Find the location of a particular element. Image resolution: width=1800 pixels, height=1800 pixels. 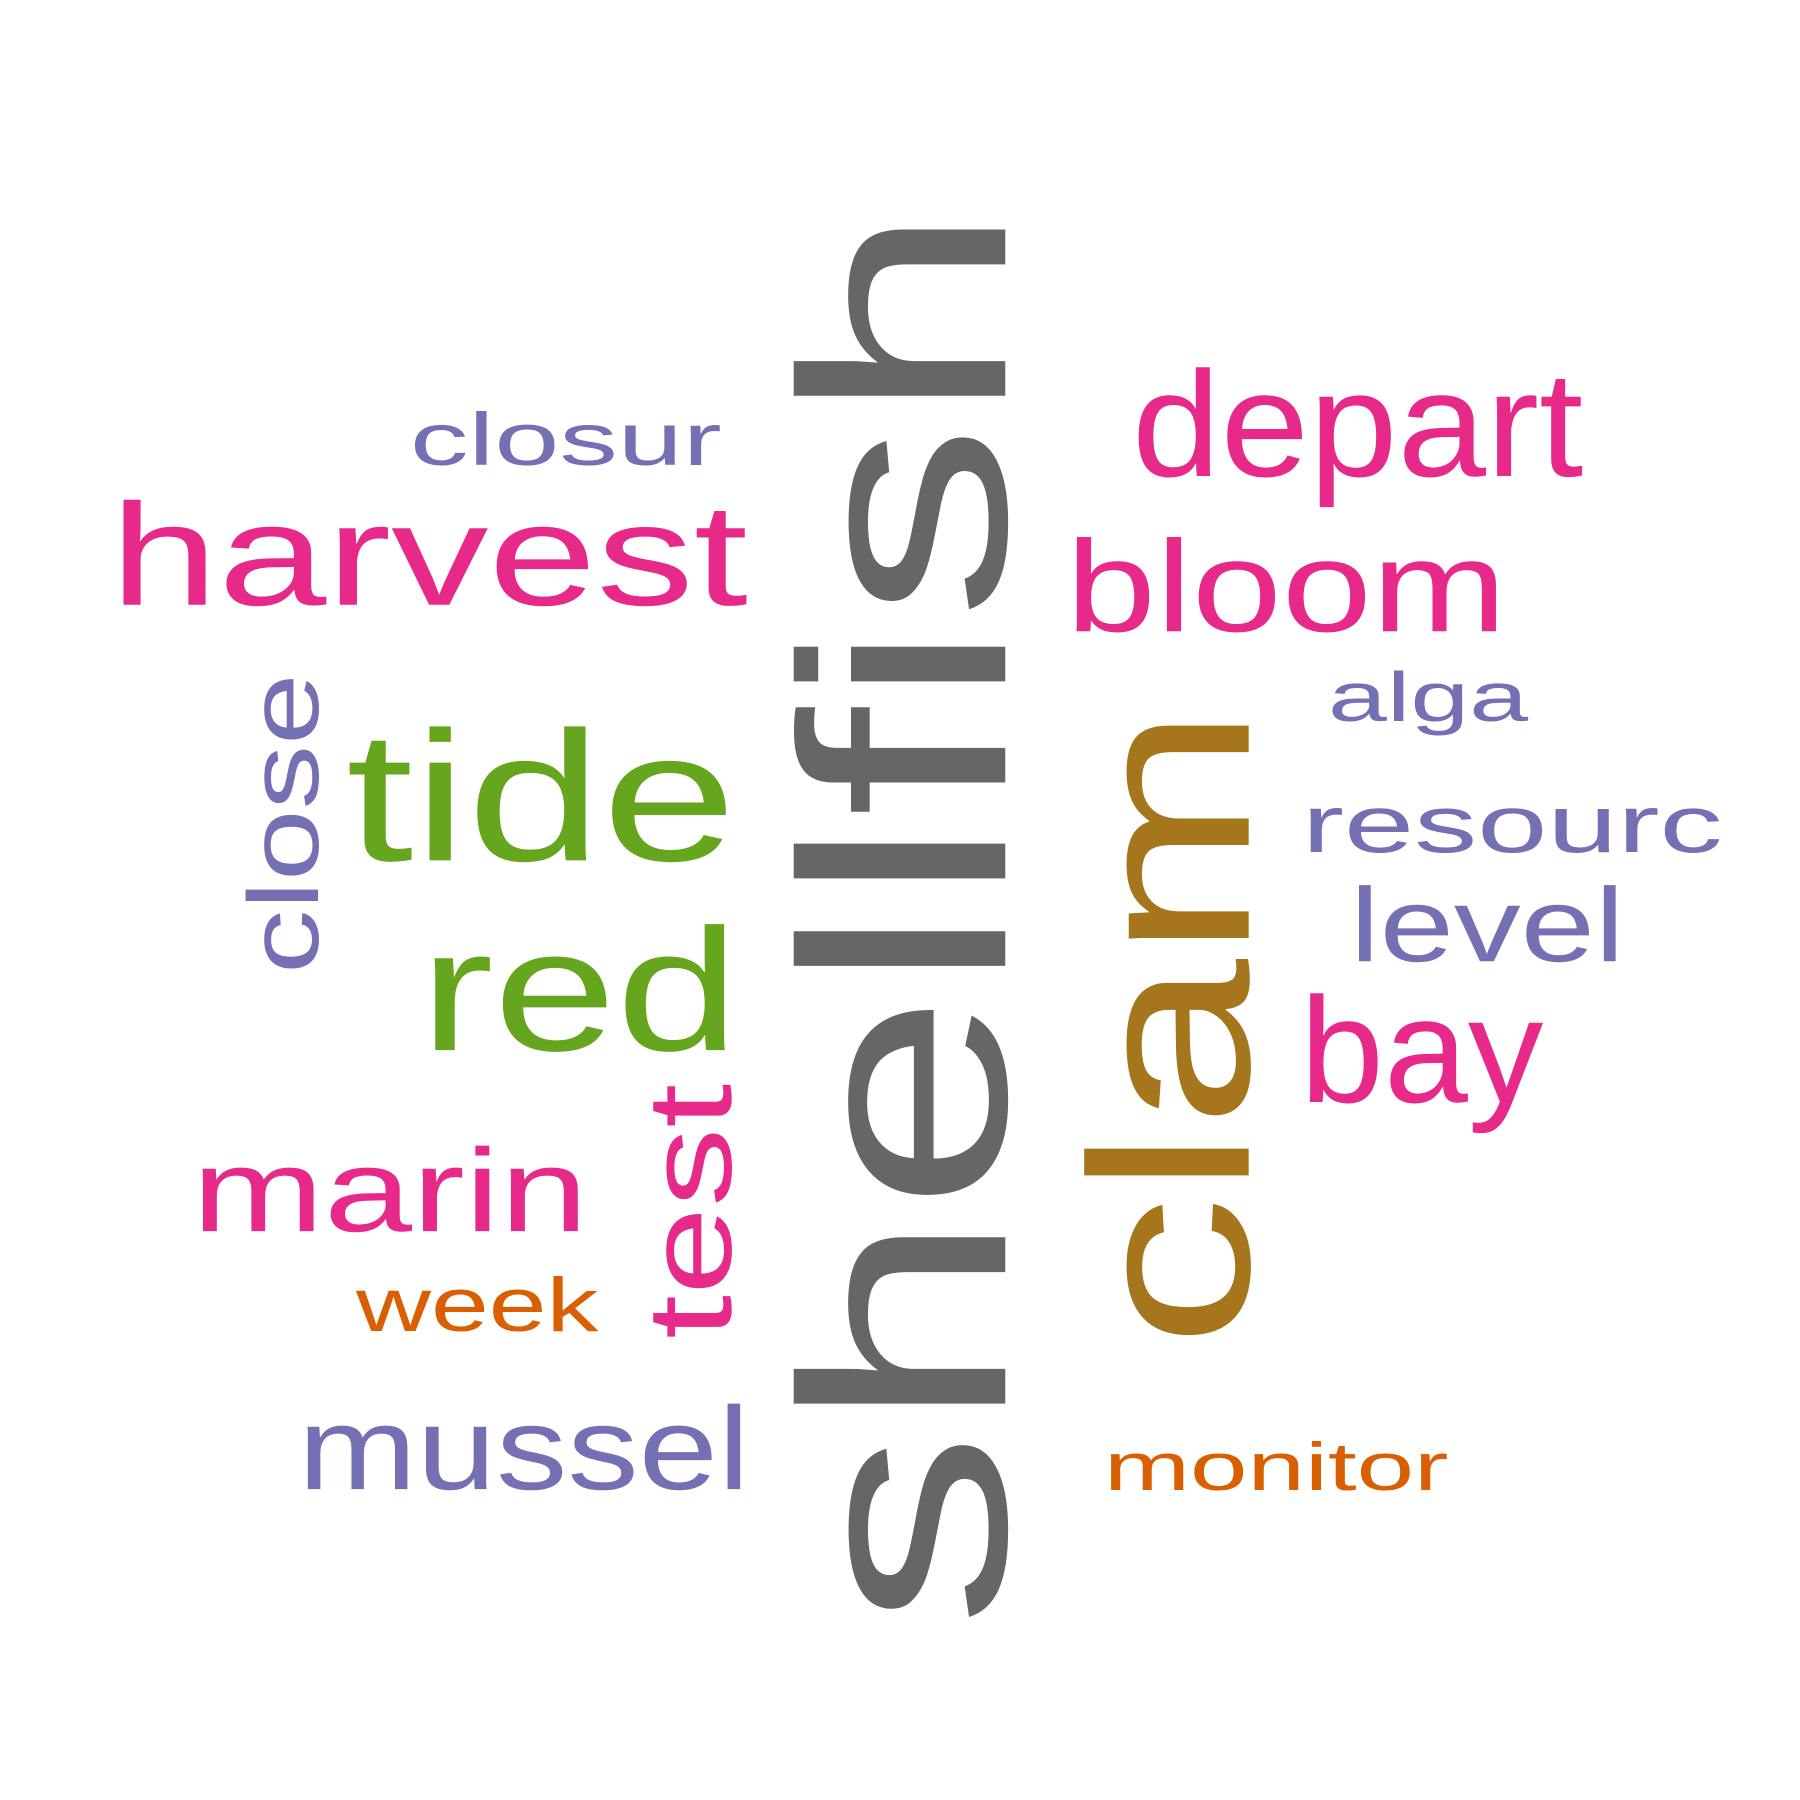

word-mussel: mussel is located at coordinates (524, 1449).